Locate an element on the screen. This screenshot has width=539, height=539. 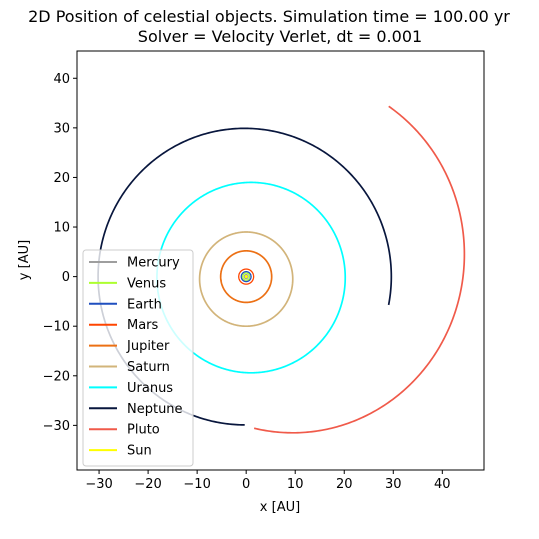
x-tick-label: 0 is located at coordinates (246, 484).